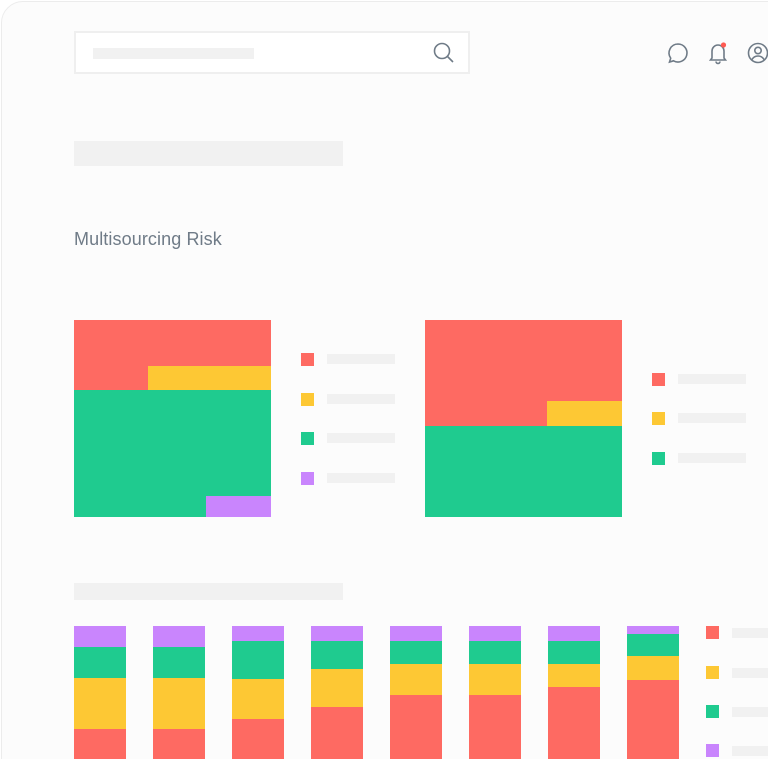 The image size is (768, 759). Describe the element at coordinates (173, 53) in the screenshot. I see `search-input-placeholder` at that location.